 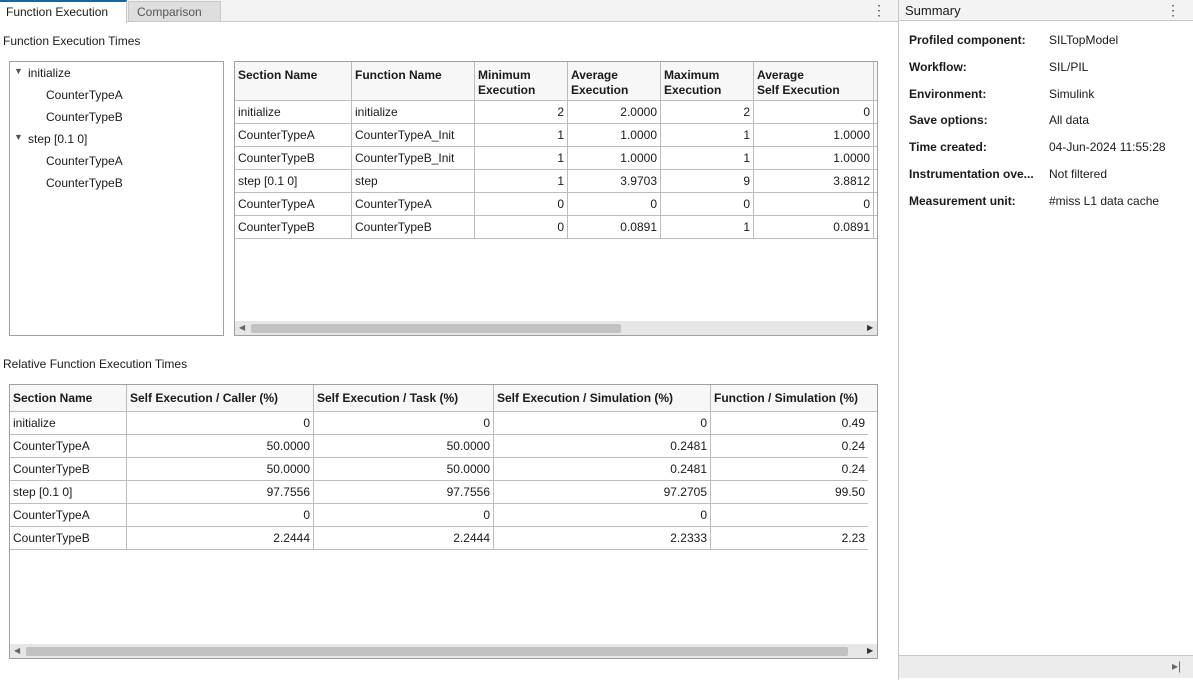 I want to click on tab: Comparison, so click(x=174, y=11).